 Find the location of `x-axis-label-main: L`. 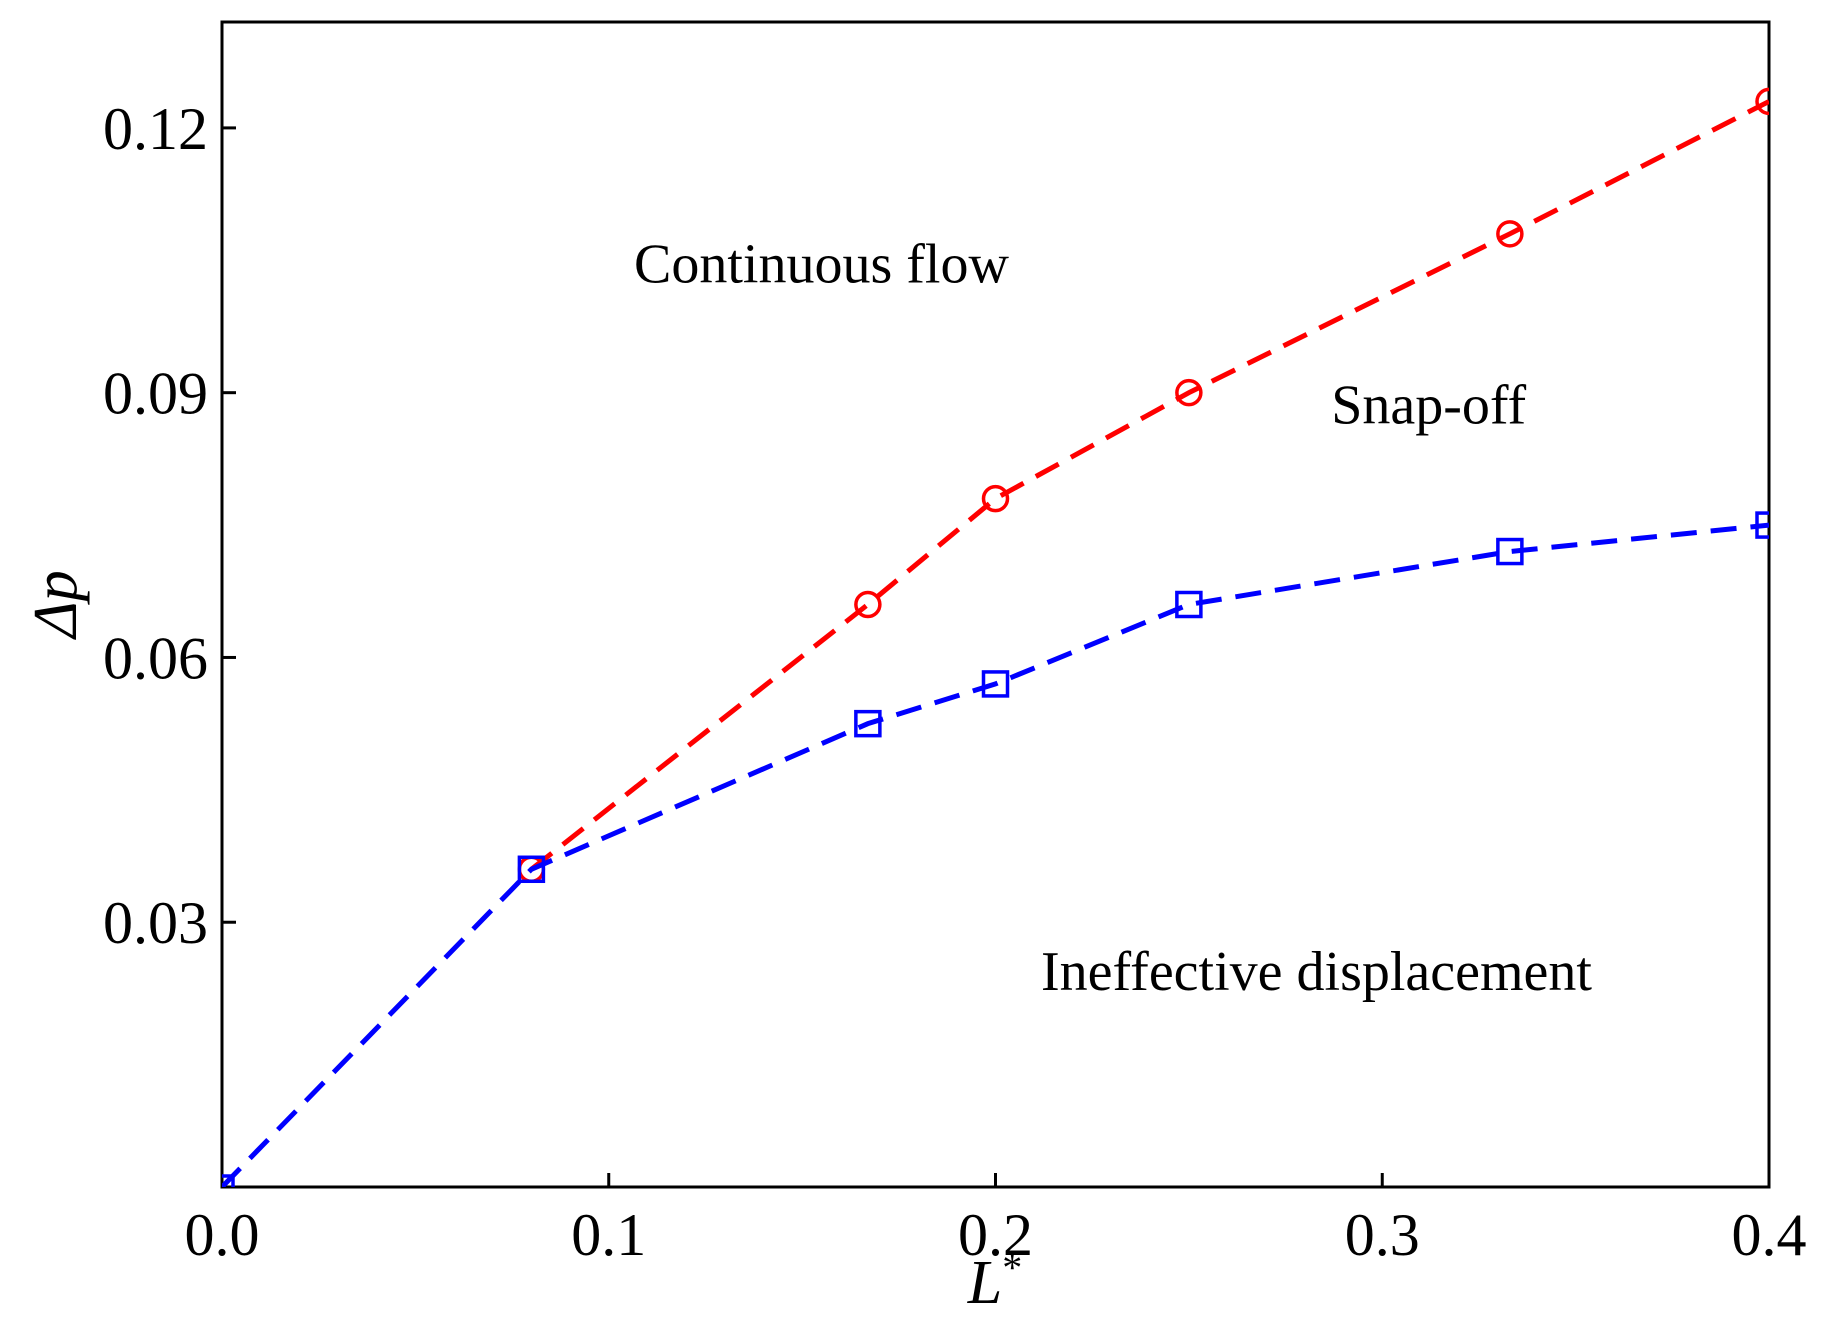

x-axis-label-main: L is located at coordinates (984, 1283).